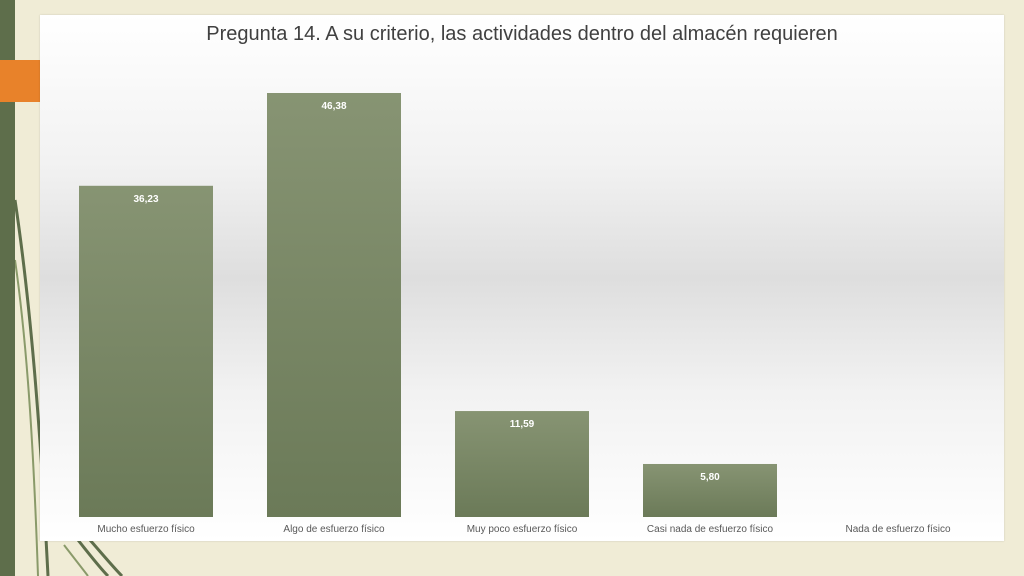 Image resolution: width=1024 pixels, height=576 pixels. Describe the element at coordinates (146, 529) in the screenshot. I see `category-label-1: Mucho esfuerzo físico` at that location.